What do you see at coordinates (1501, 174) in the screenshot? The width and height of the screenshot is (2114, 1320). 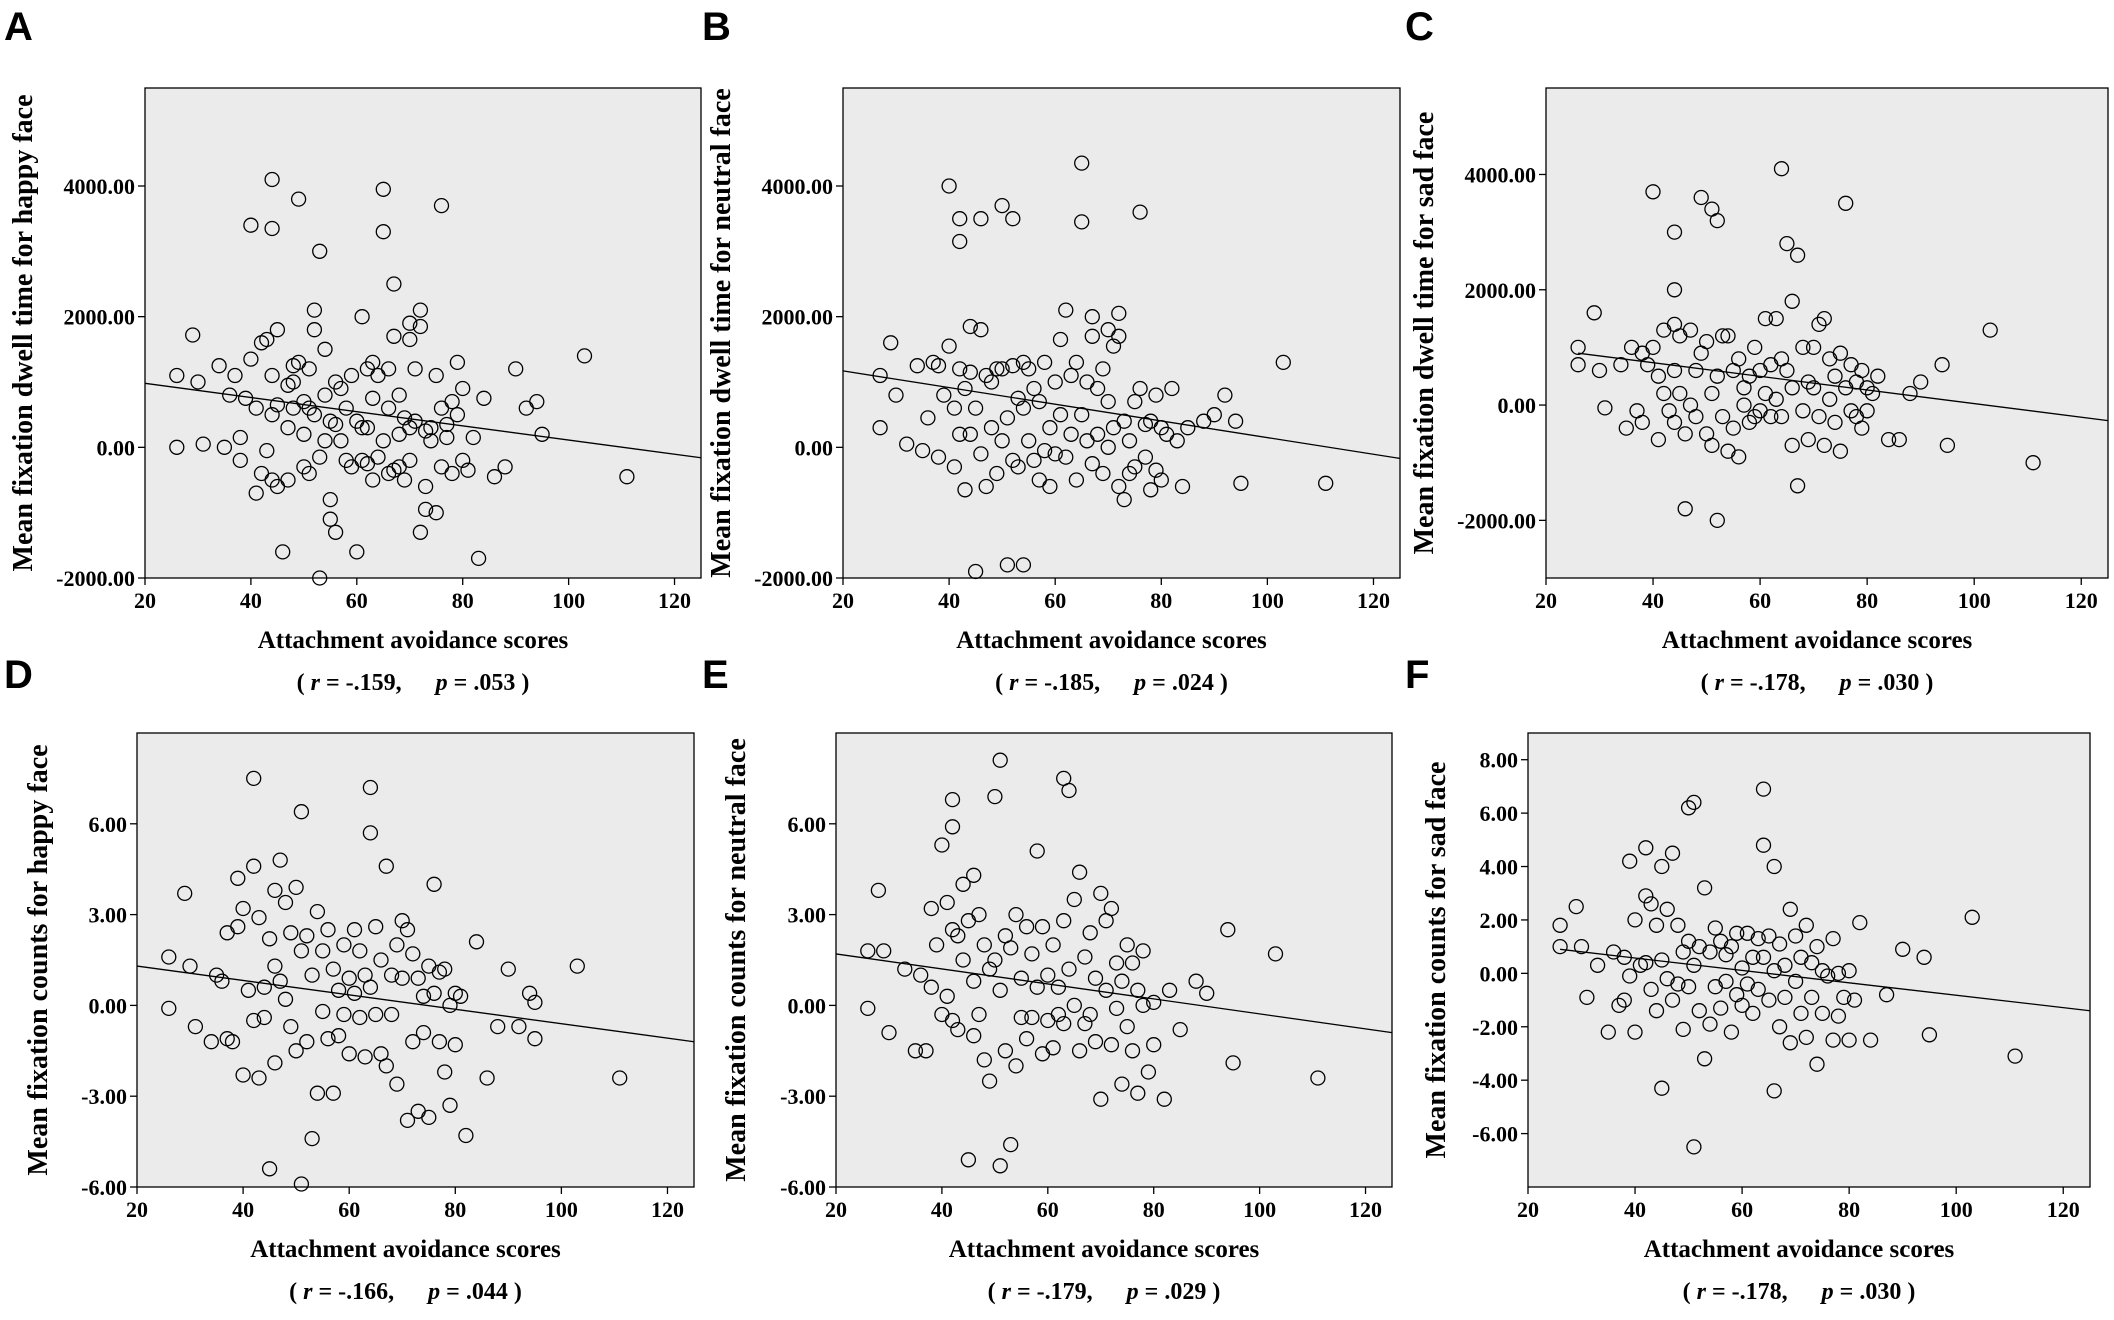 I see `y-tick-label: 4000.00` at bounding box center [1501, 174].